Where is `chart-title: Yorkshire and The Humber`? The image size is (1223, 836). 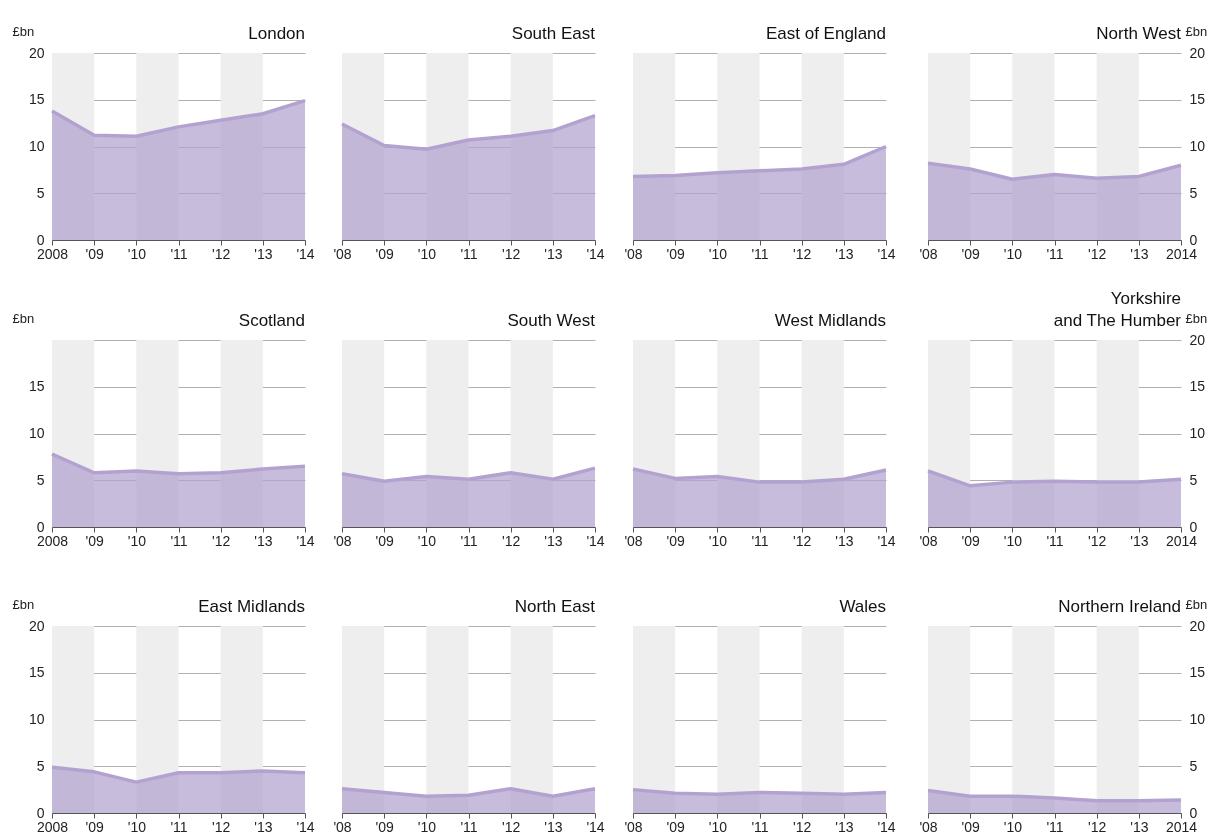 chart-title: Yorkshire and The Humber is located at coordinates (1117, 309).